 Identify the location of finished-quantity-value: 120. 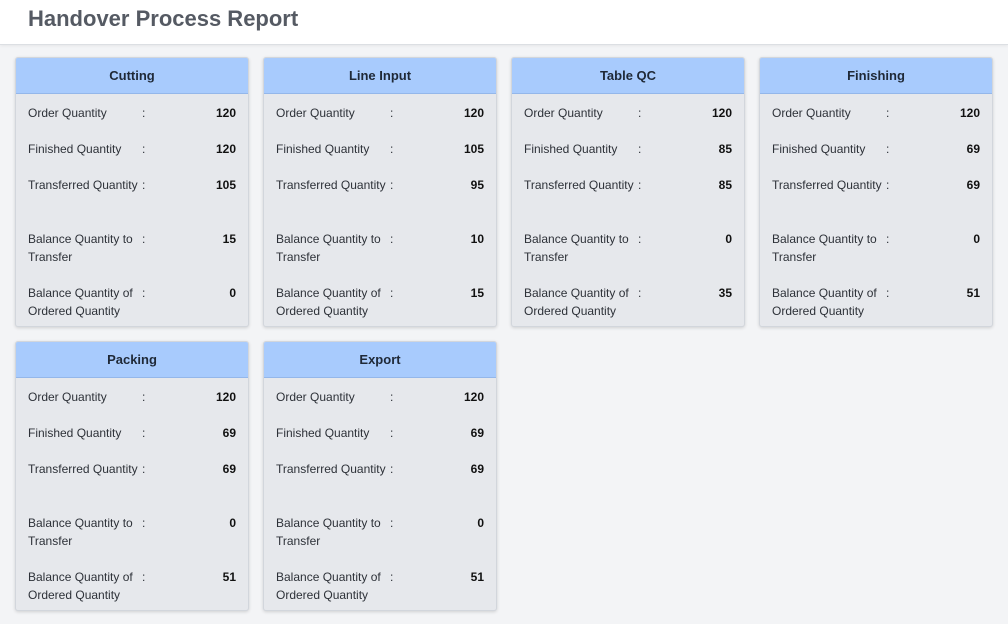
(225, 149).